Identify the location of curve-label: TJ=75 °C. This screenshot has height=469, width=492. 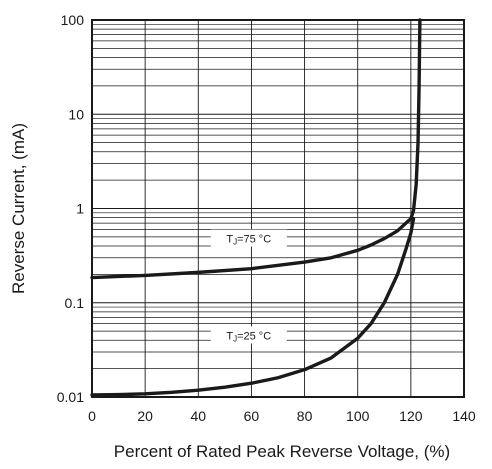
(248, 240).